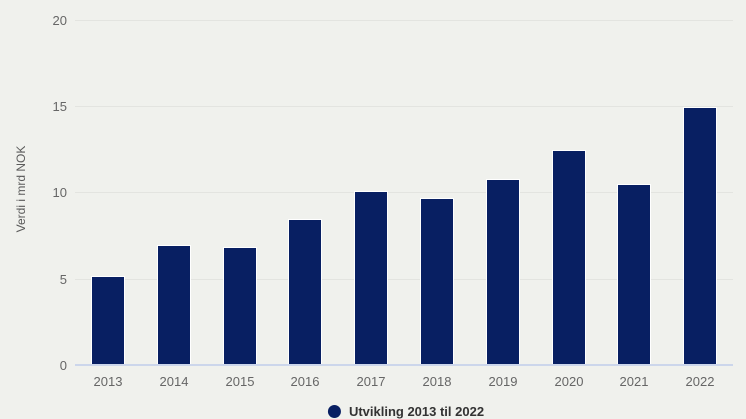 This screenshot has height=419, width=746. Describe the element at coordinates (240, 381) in the screenshot. I see `x-tick-label: 2015` at that location.